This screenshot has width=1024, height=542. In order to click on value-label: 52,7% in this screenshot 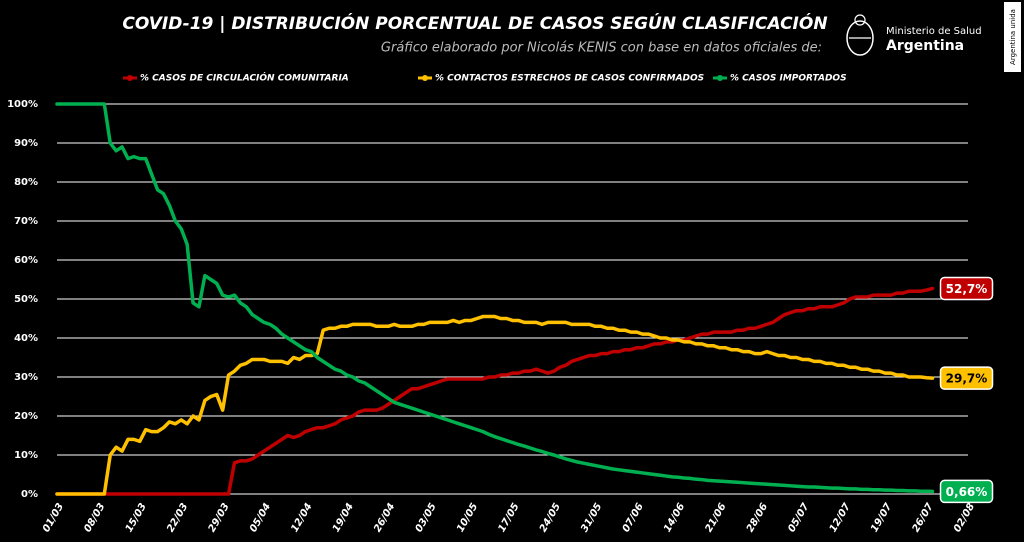, I will do `click(966, 288)`.